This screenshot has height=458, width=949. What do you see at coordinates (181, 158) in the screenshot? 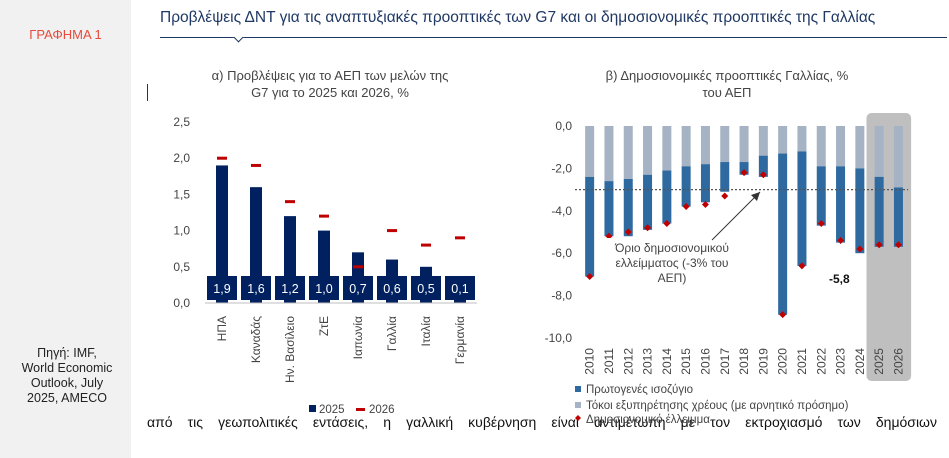
I see `y-tick-label: 2,0` at bounding box center [181, 158].